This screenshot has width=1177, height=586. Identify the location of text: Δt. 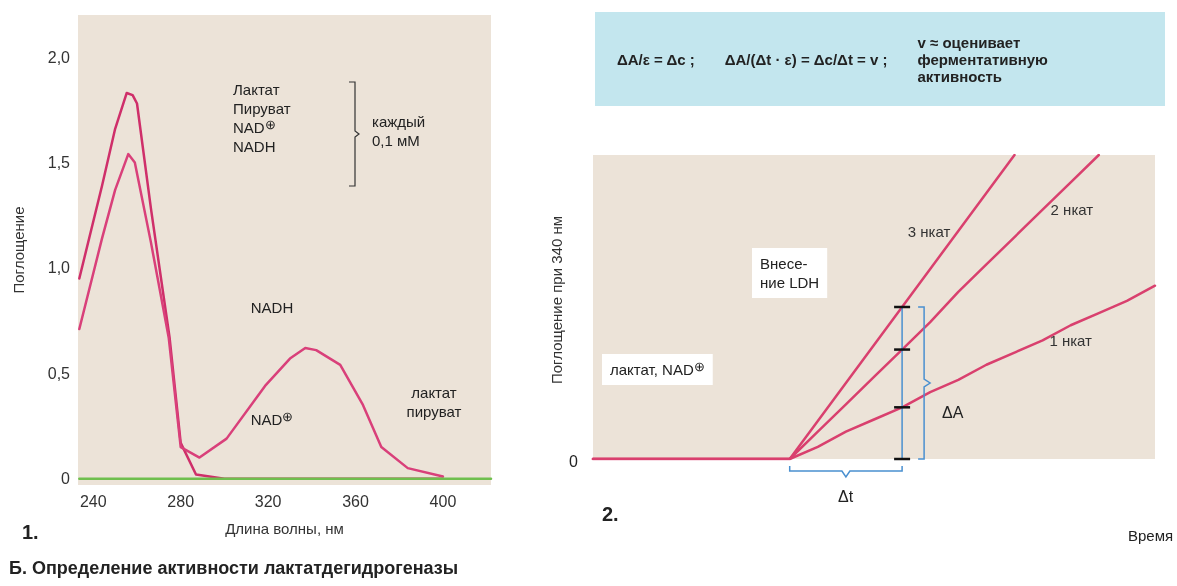
(846, 496).